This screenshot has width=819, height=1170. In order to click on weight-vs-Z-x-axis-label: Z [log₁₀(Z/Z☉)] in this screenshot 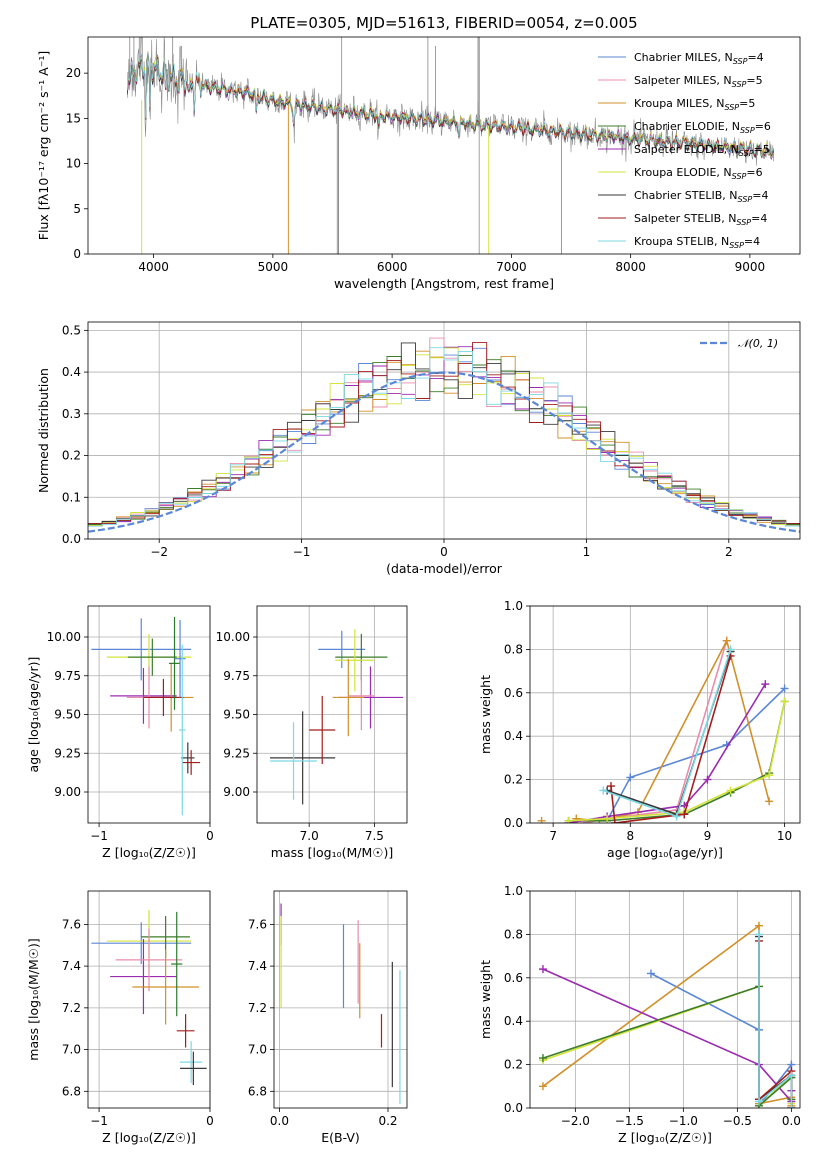, I will do `click(665, 1137)`.